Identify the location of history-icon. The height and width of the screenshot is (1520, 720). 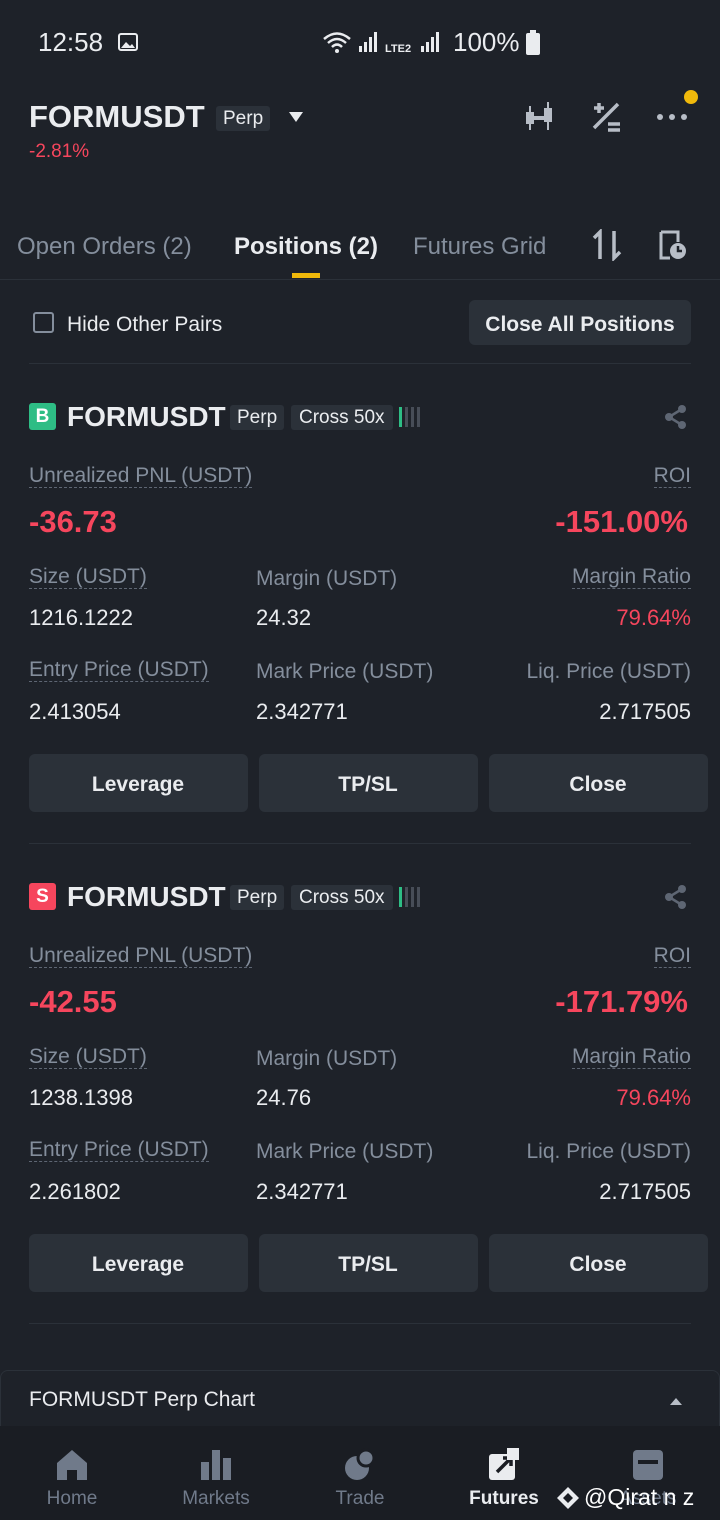
(673, 245).